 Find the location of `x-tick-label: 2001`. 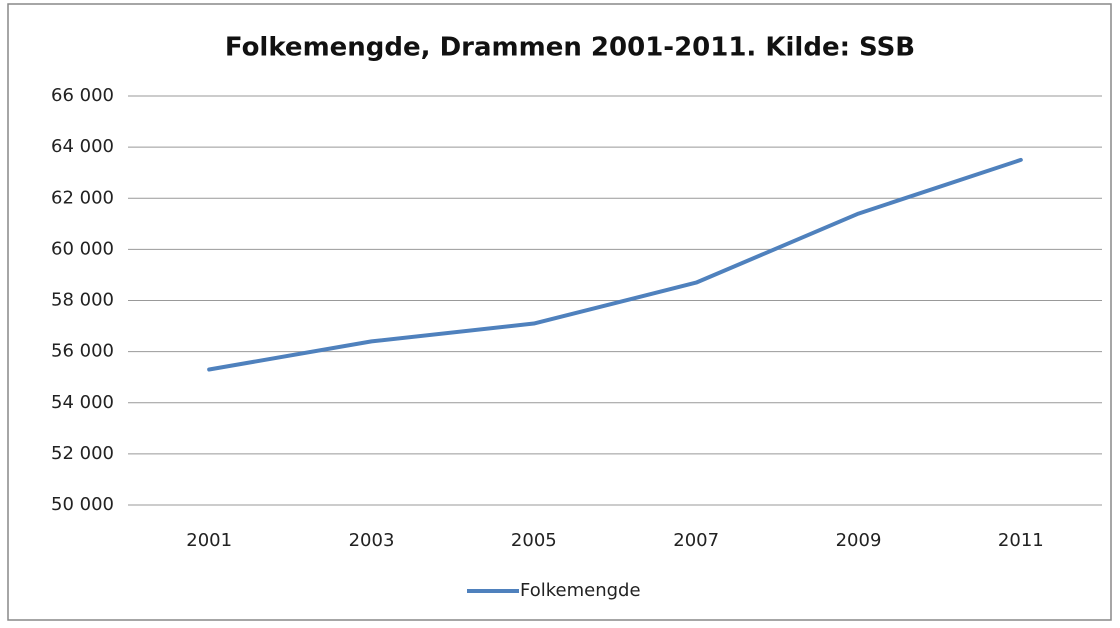

x-tick-label: 2001 is located at coordinates (209, 540).